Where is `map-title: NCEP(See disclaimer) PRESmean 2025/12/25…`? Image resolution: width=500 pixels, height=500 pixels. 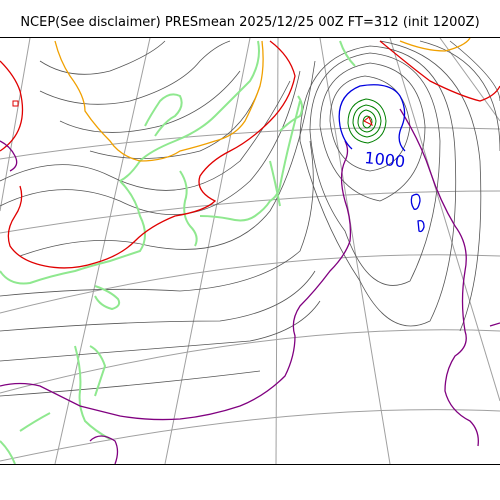 map-title: NCEP(See disclaimer) PRESmean 2025/12/25… is located at coordinates (250, 22).